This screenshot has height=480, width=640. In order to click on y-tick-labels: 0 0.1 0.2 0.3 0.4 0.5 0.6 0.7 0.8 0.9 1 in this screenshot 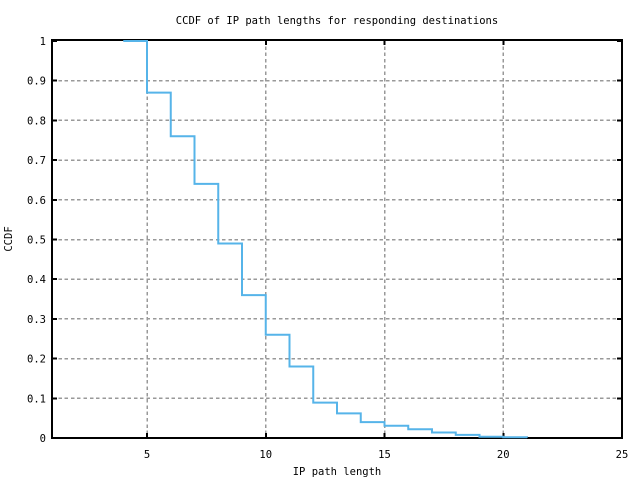, I will do `click(36, 240)`.